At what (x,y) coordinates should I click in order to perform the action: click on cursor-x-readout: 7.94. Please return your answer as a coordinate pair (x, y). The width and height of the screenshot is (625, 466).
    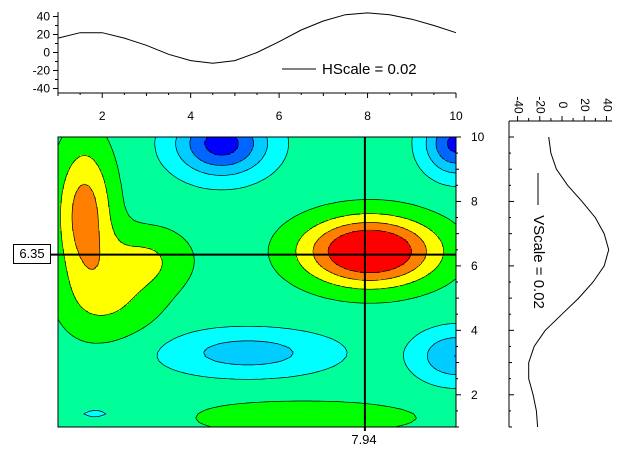
    Looking at the image, I should click on (364, 440).